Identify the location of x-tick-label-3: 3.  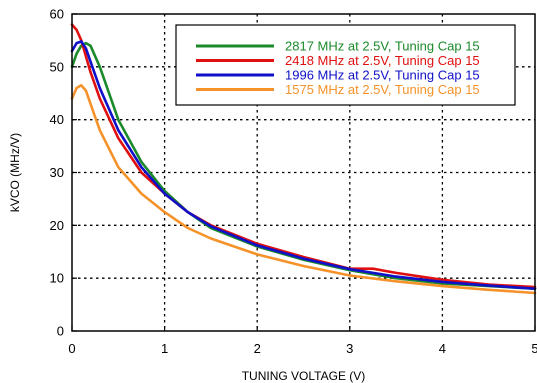
(349, 348).